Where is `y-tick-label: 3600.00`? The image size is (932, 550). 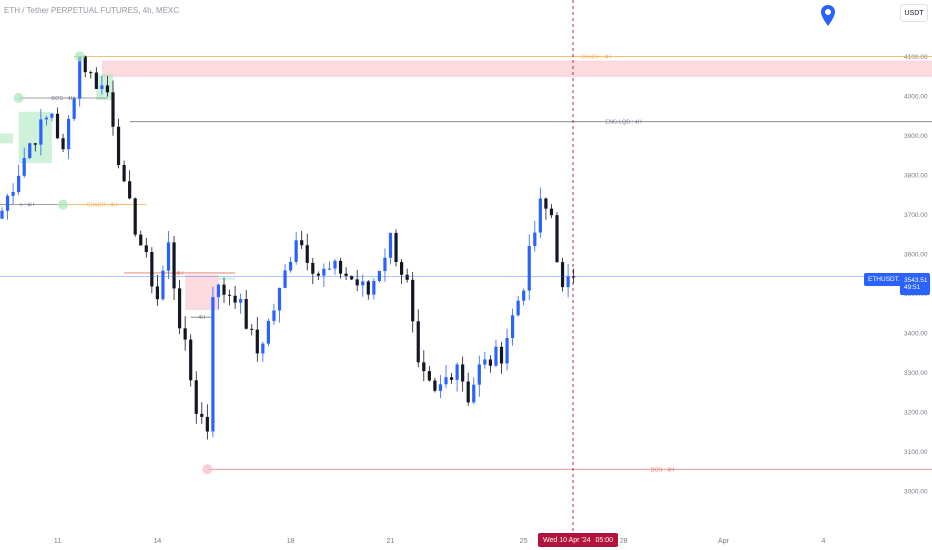
y-tick-label: 3600.00 is located at coordinates (916, 255).